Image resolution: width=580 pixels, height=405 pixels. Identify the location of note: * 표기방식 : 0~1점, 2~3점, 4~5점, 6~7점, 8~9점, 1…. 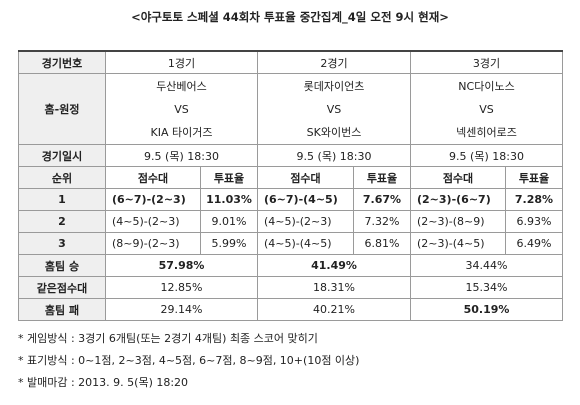
(189, 360).